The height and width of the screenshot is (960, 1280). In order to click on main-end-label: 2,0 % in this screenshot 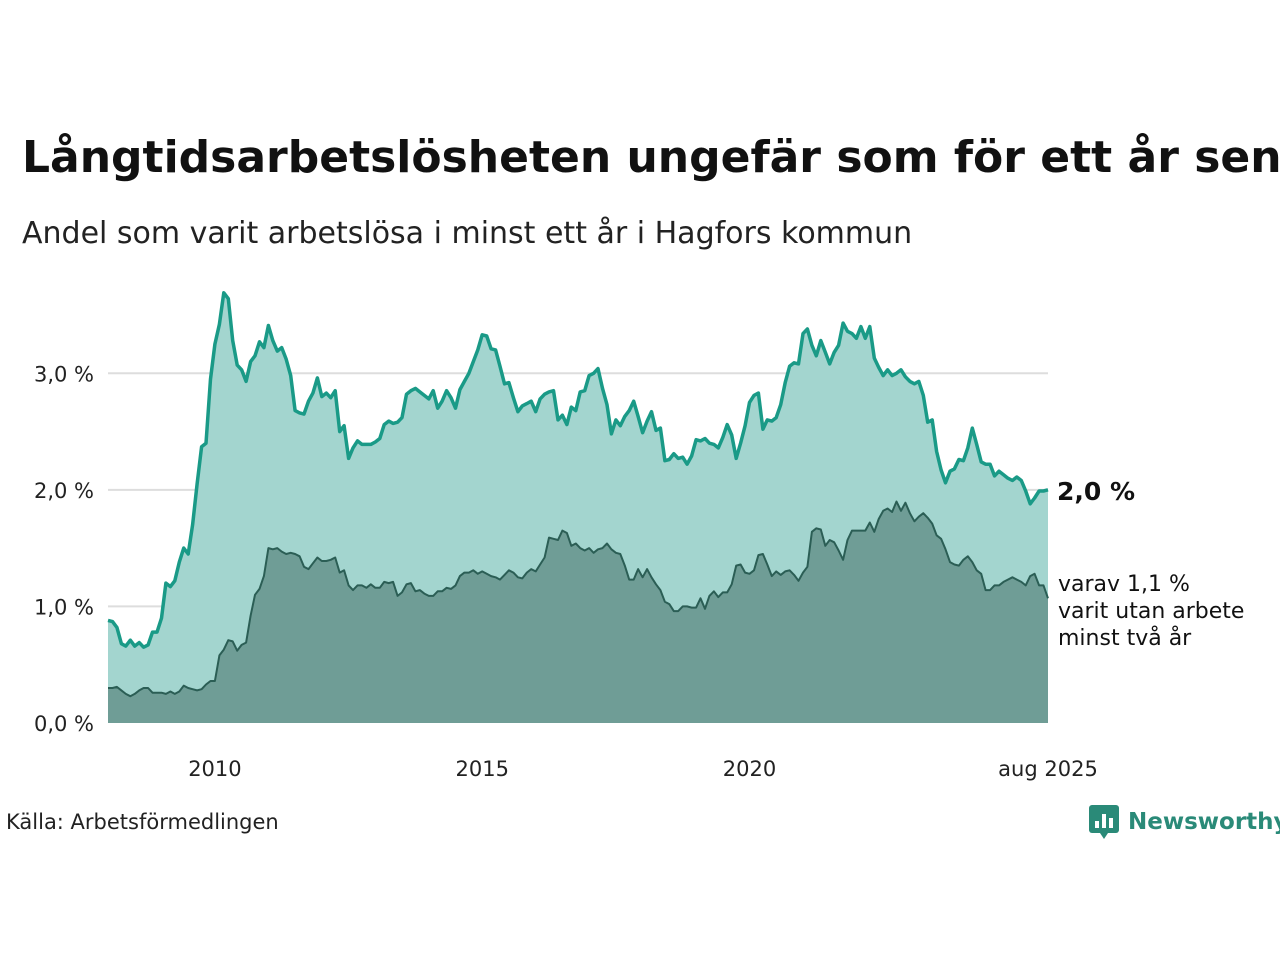, I will do `click(1096, 491)`.